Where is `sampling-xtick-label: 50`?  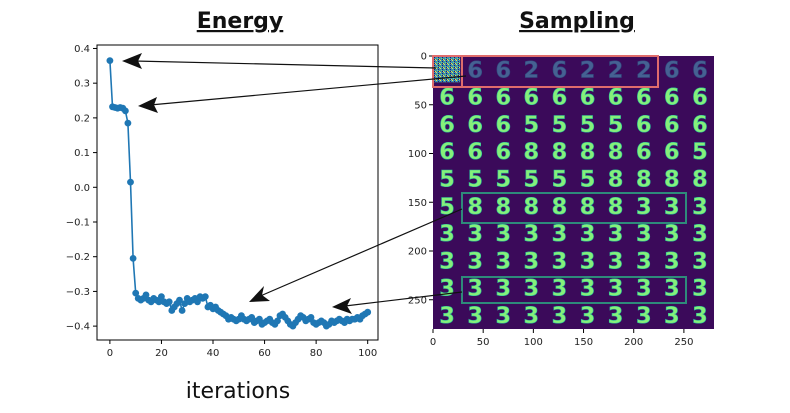
sampling-xtick-label: 50 is located at coordinates (483, 342).